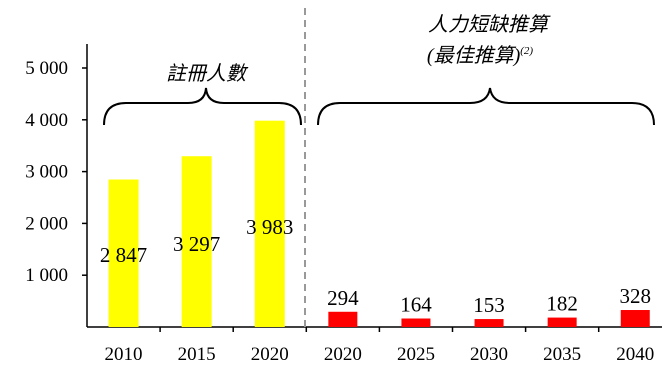  I want to click on y-tick-label: 5 000, so click(46, 68).